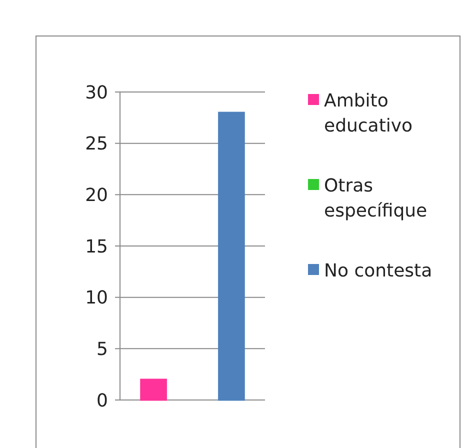 This screenshot has width=466, height=448. I want to click on legend-label: Otras específique, so click(376, 198).